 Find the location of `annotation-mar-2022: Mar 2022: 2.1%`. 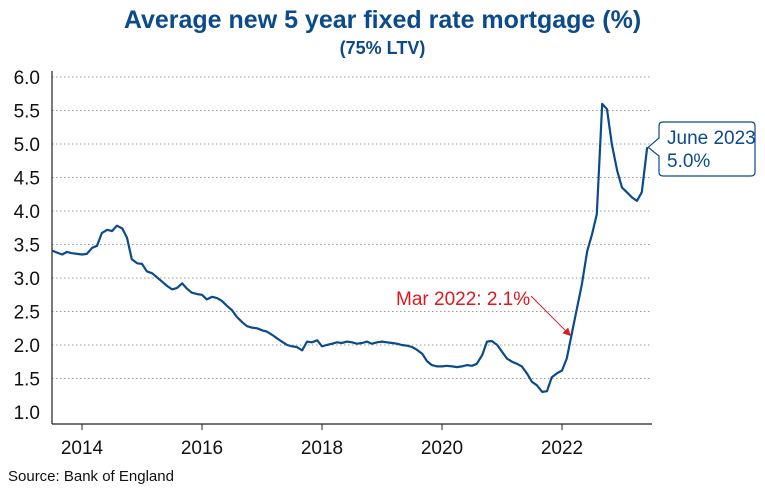

annotation-mar-2022: Mar 2022: 2.1% is located at coordinates (463, 299).